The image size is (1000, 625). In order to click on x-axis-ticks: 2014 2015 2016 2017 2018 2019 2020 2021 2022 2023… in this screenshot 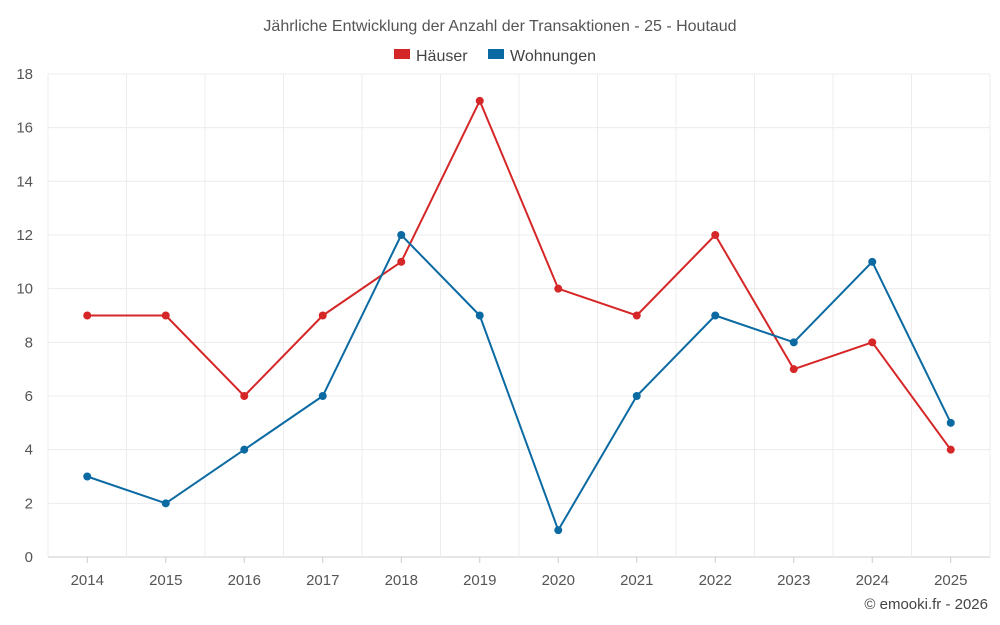, I will do `click(519, 573)`.